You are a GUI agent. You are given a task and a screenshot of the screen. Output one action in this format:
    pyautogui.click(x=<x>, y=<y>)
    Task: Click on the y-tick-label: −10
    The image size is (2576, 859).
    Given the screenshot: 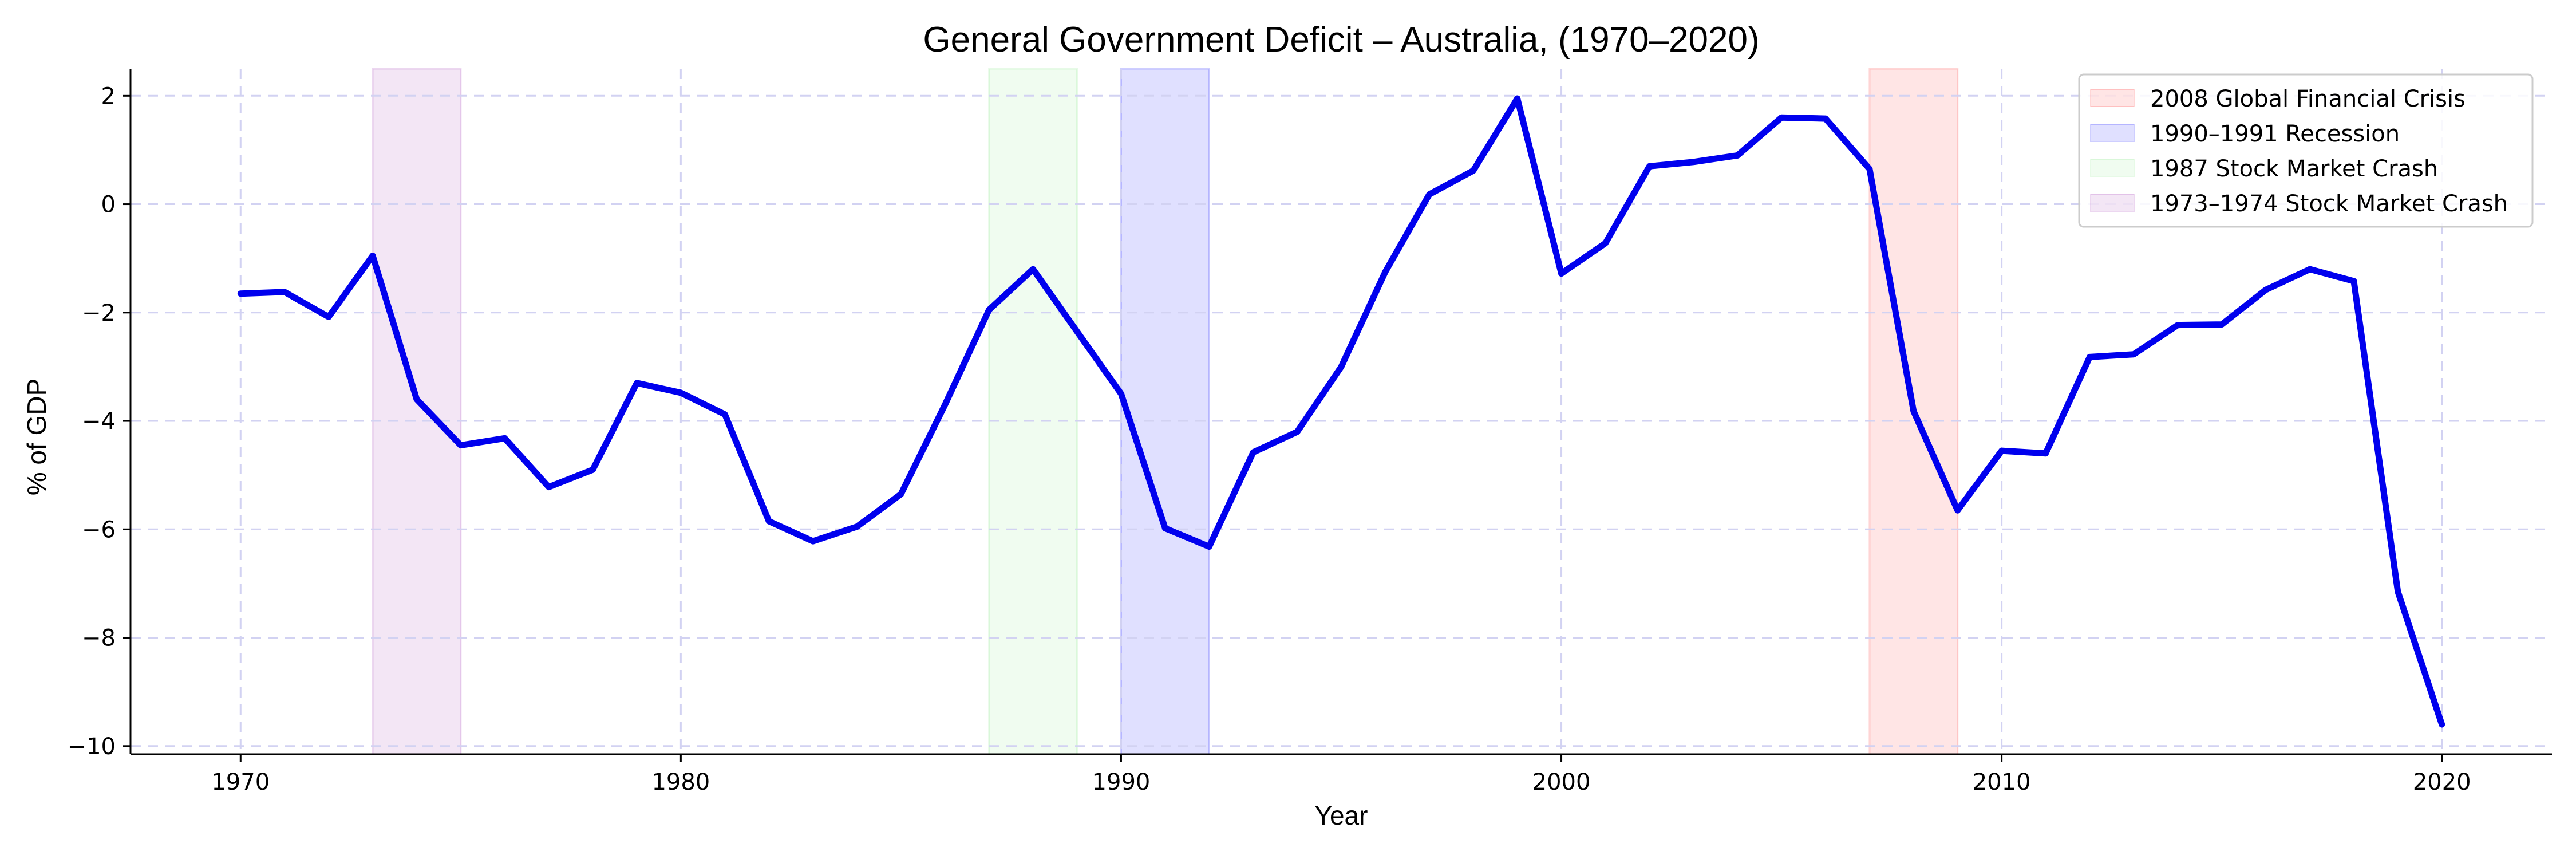 What is the action you would take?
    pyautogui.click(x=92, y=747)
    